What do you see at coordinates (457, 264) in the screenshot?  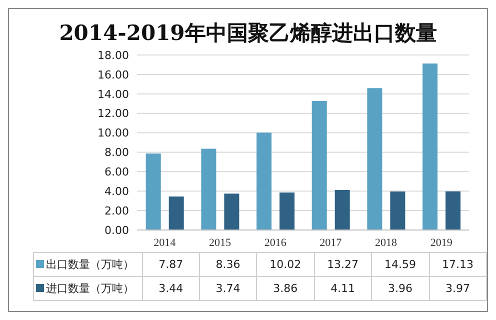 I see `data-label: 17.13` at bounding box center [457, 264].